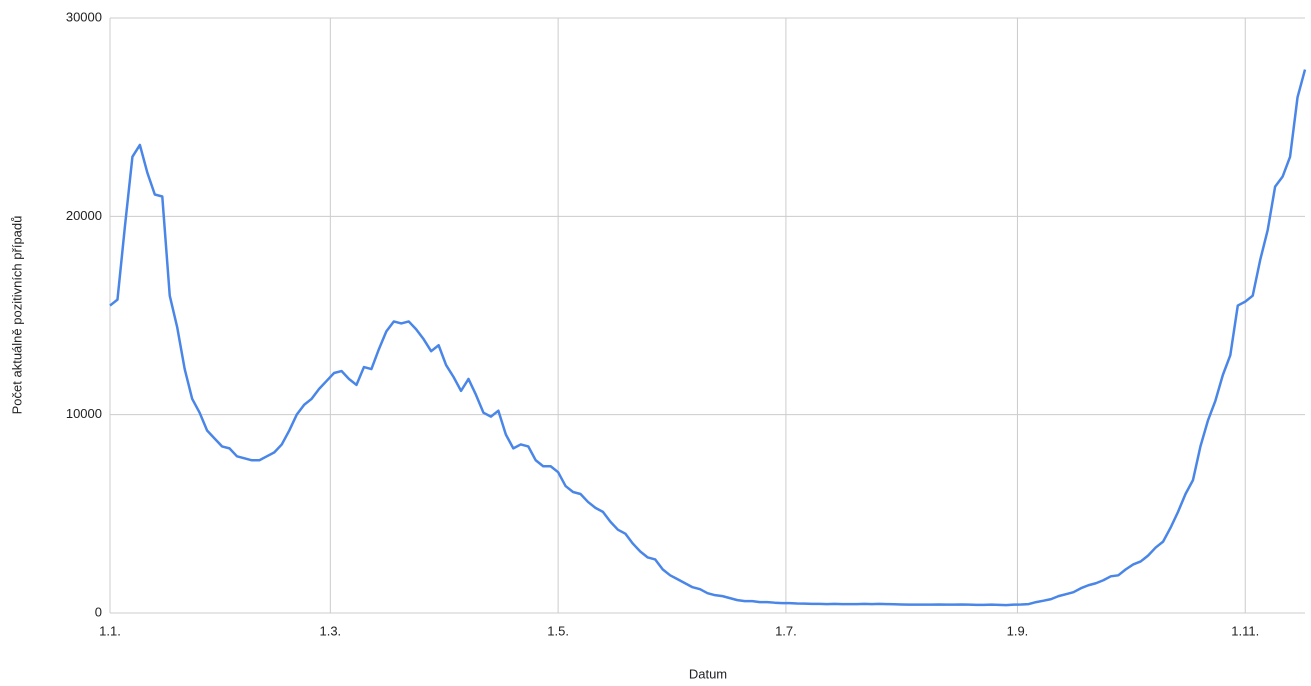  What do you see at coordinates (98, 611) in the screenshot?
I see `y-tick-label: 0` at bounding box center [98, 611].